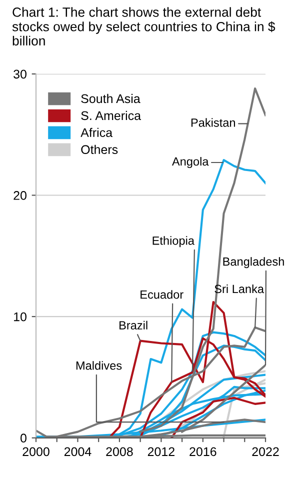 The width and height of the screenshot is (300, 477). Describe the element at coordinates (162, 294) in the screenshot. I see `annotation: Ecuador` at that location.